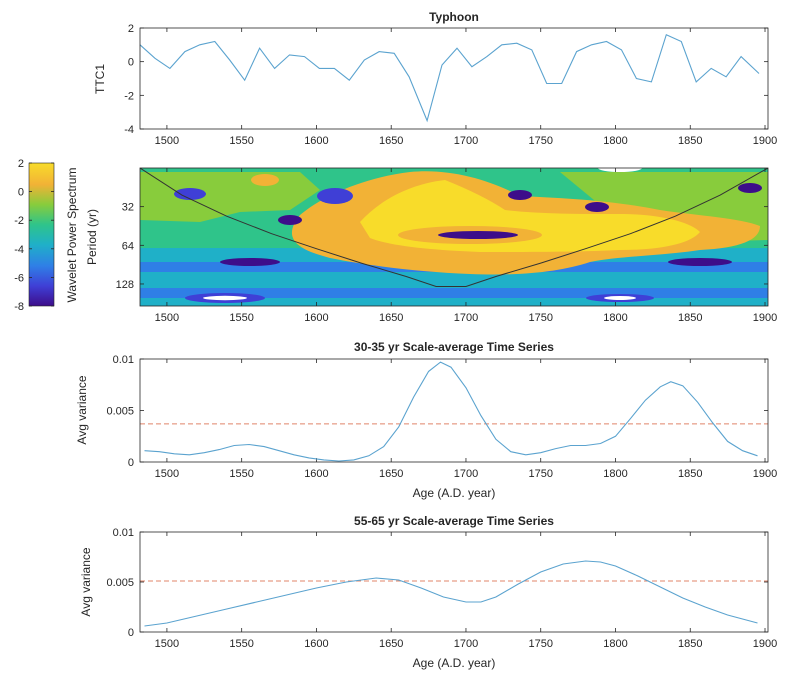 The image size is (792, 675). I want to click on ttc1-xtick-label: 1750, so click(540, 141).